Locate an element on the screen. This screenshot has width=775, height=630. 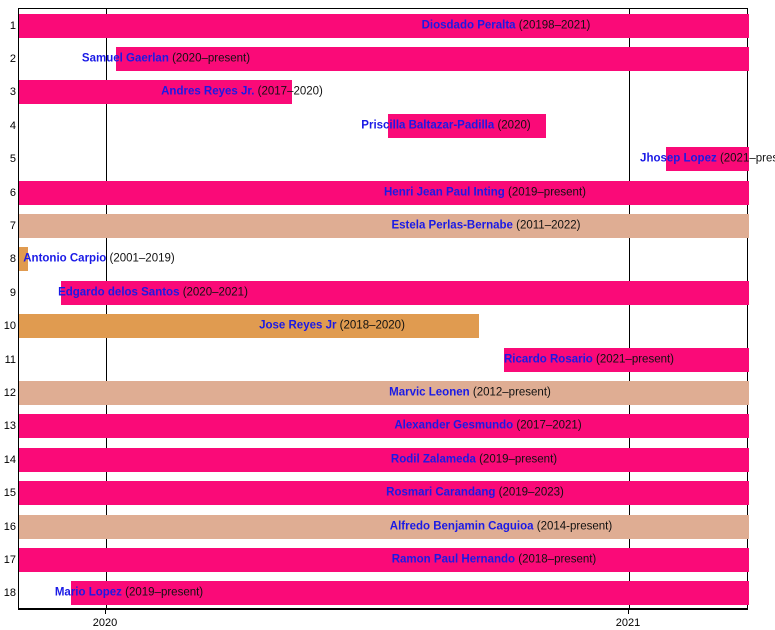
y-axis-tick-label: 9 is located at coordinates (12, 292).